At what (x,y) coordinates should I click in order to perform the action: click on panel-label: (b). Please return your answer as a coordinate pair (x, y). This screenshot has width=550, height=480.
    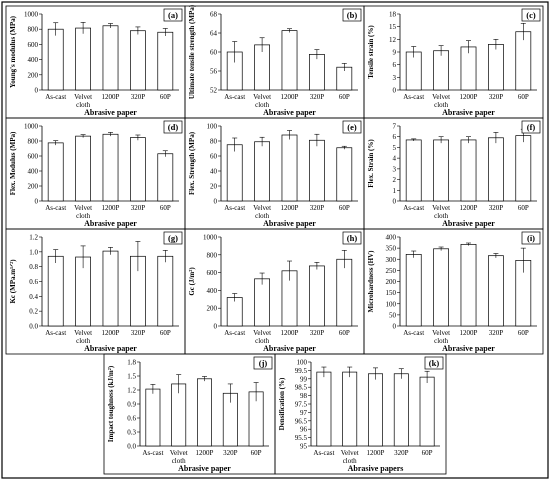
    Looking at the image, I should click on (352, 15).